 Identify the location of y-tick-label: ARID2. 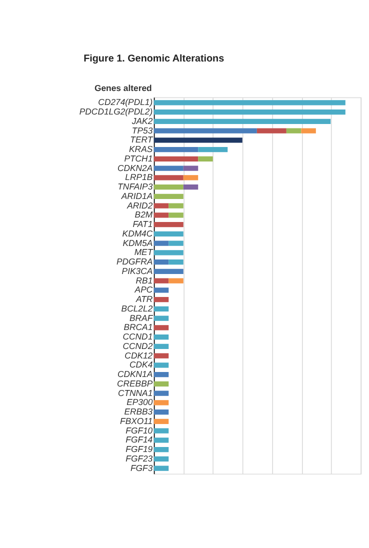
(139, 205).